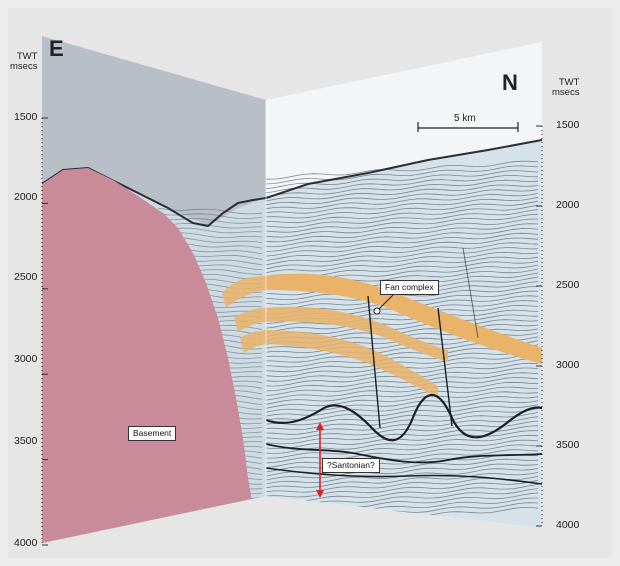 The height and width of the screenshot is (566, 620). What do you see at coordinates (569, 82) in the screenshot?
I see `right-axis-title-line1: TWT` at bounding box center [569, 82].